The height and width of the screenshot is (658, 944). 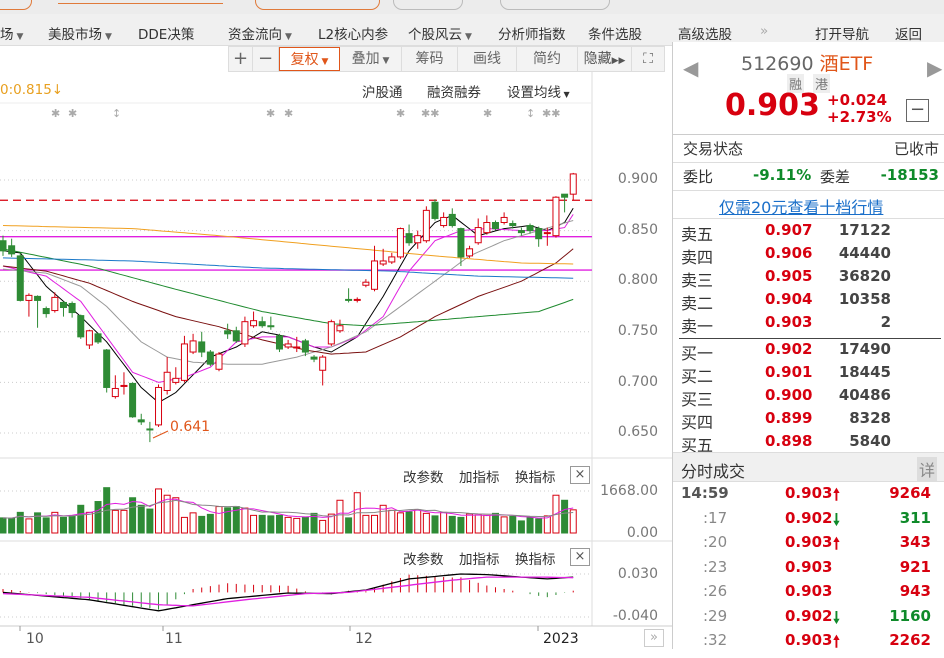 I want to click on collapse-button: −, so click(x=917, y=110).